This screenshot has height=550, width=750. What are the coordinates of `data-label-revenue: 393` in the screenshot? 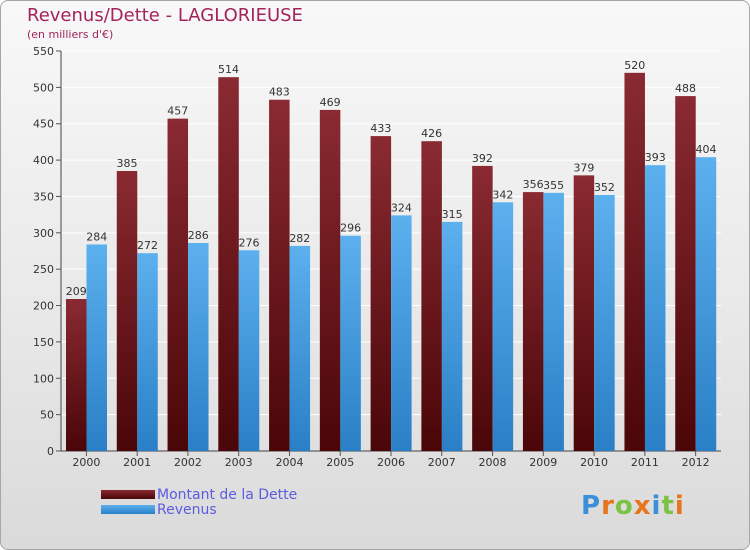 It's located at (655, 157).